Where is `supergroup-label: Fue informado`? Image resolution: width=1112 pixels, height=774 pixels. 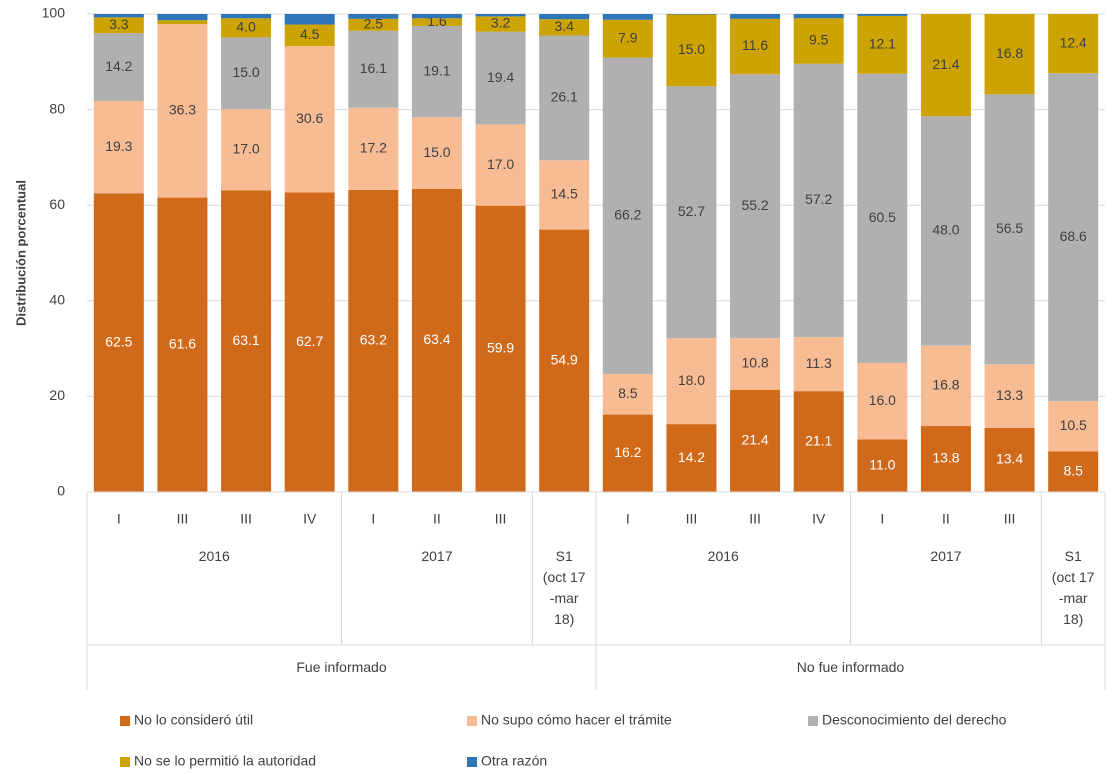
supergroup-label: Fue informado is located at coordinates (341, 667).